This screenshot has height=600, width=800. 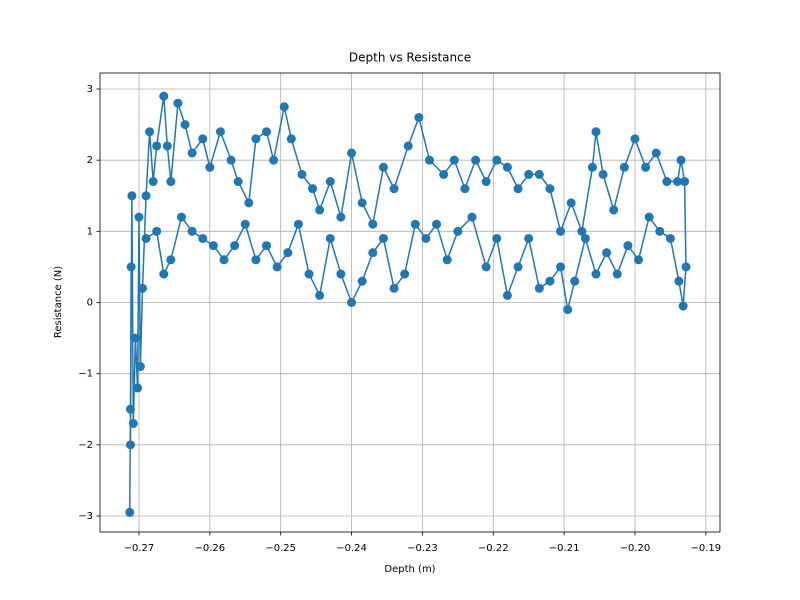 What do you see at coordinates (139, 548) in the screenshot?
I see `x-tick-label: −0.27` at bounding box center [139, 548].